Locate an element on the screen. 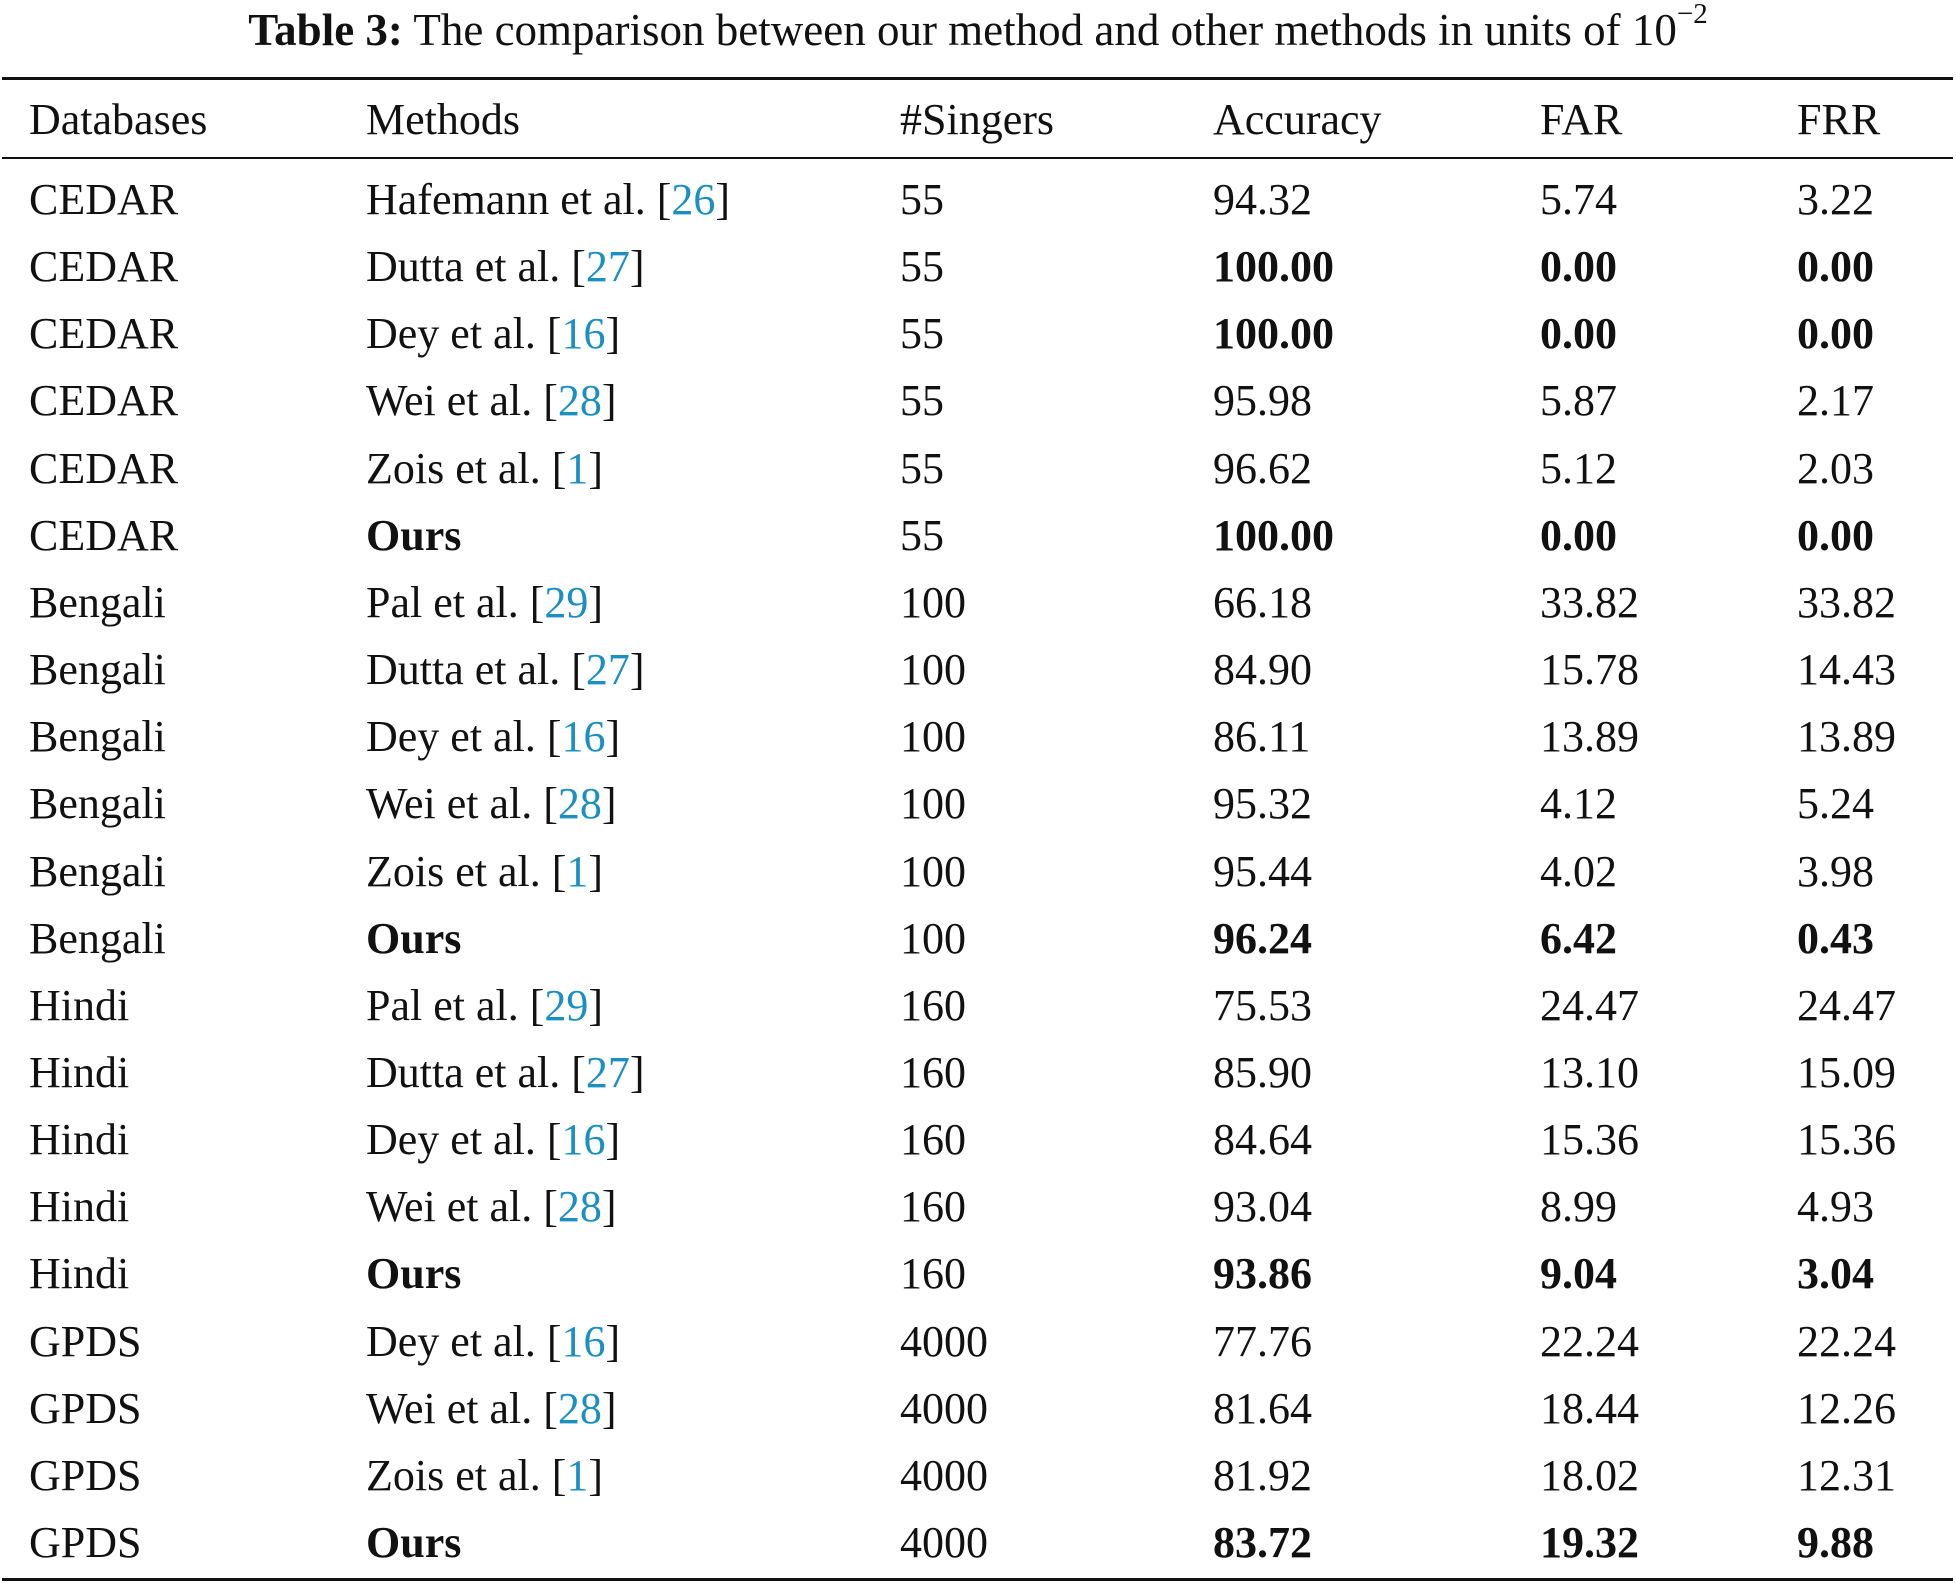 The width and height of the screenshot is (1956, 1585). frr-cell: 24.47 is located at coordinates (1846, 1005).